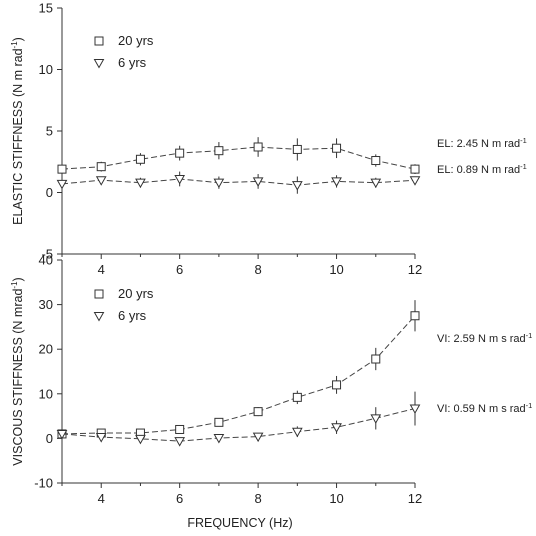 Image resolution: width=536 pixels, height=536 pixels. Describe the element at coordinates (46, 8) in the screenshot. I see `y-tick-label: 15` at that location.